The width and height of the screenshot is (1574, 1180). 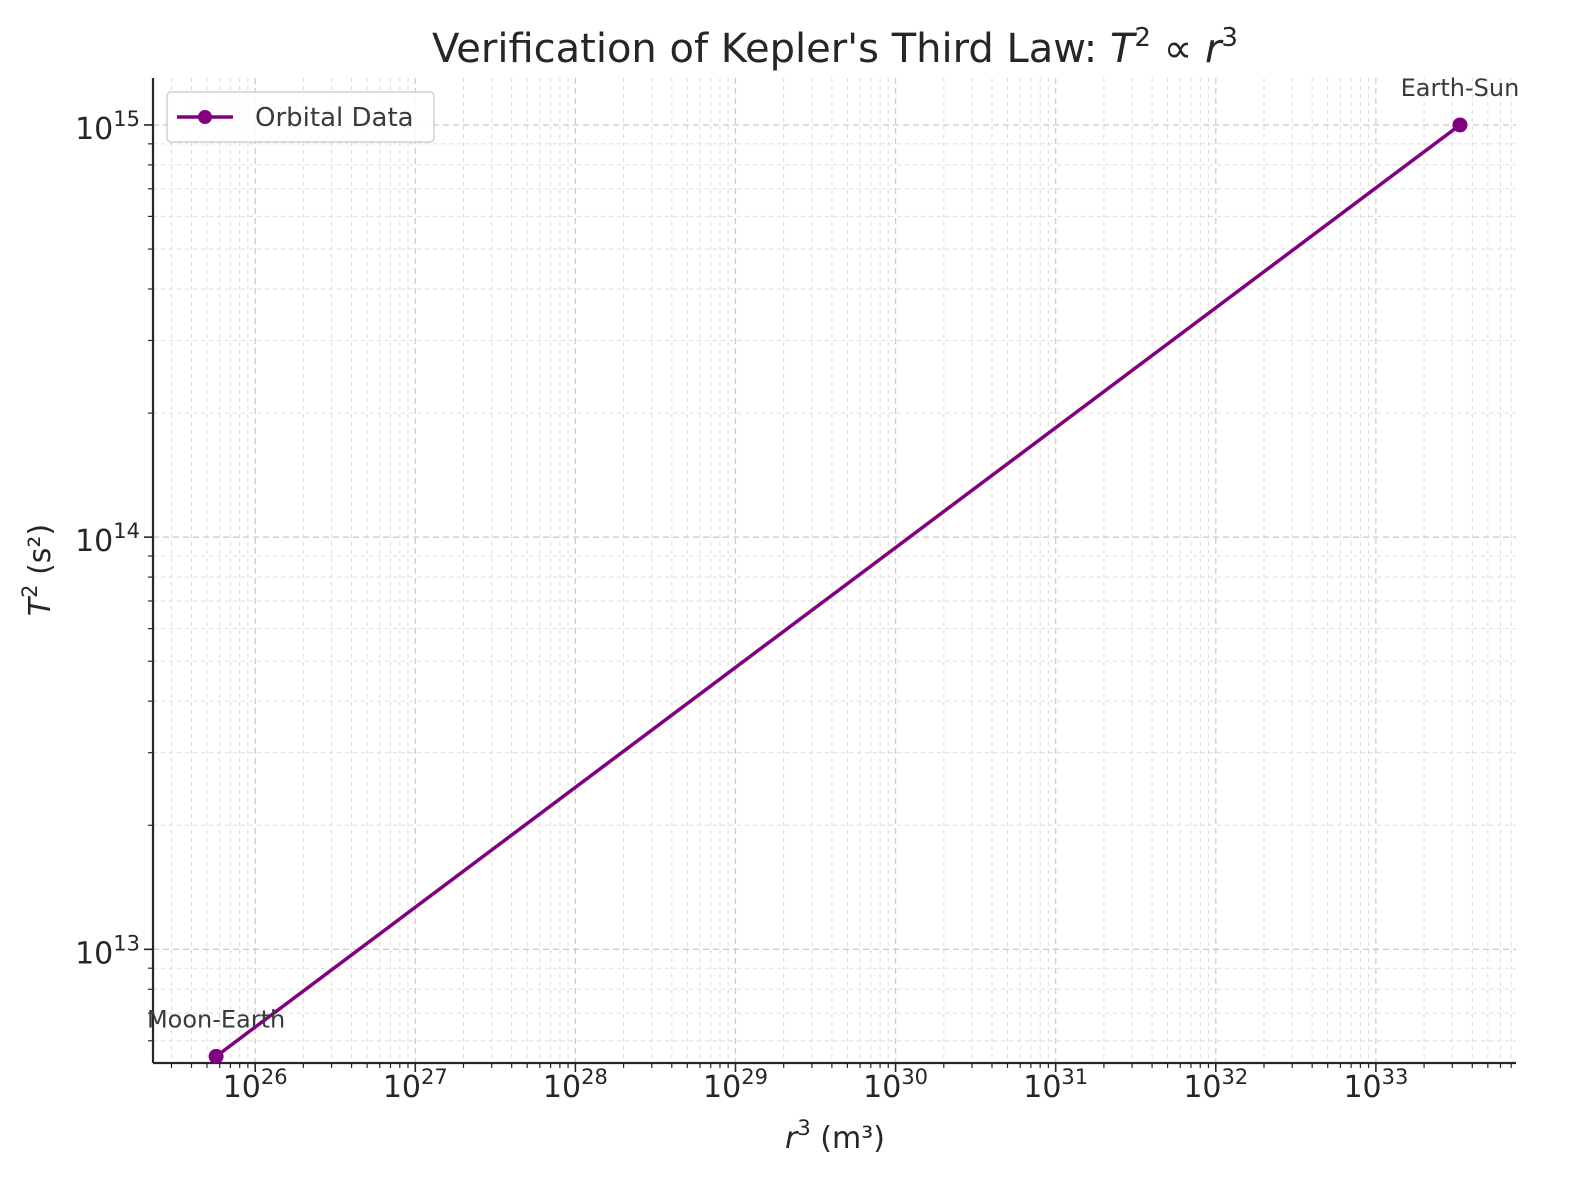 I want to click on y-tick-exponent: 14, so click(x=126, y=531).